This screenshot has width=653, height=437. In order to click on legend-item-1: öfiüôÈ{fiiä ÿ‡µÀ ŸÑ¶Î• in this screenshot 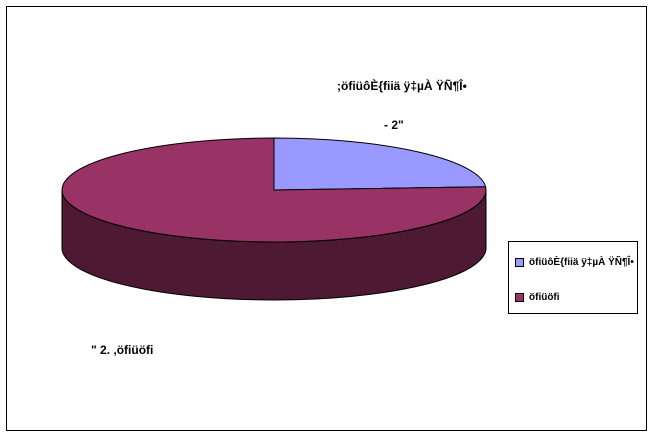, I will do `click(574, 262)`.